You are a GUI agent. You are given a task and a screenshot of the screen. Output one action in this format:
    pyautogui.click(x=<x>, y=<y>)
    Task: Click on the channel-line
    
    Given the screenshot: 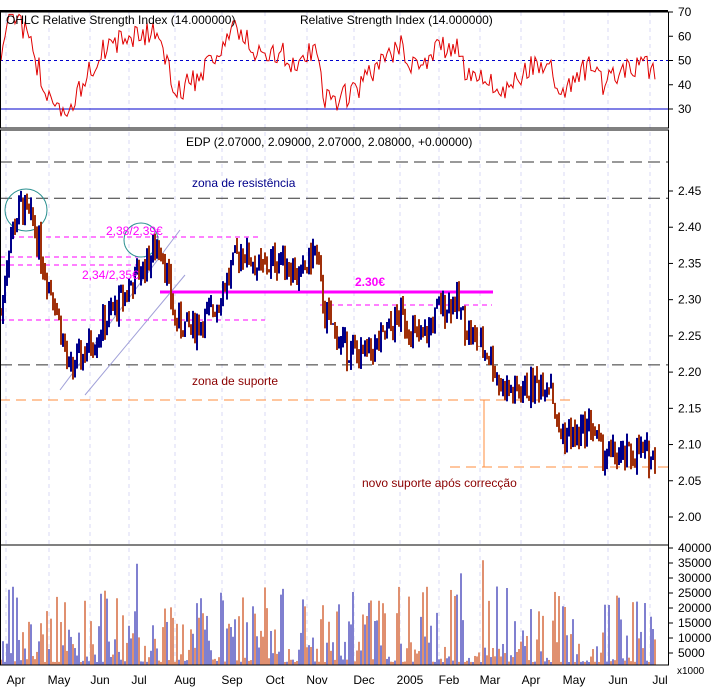 What is the action you would take?
    pyautogui.click(x=135, y=335)
    